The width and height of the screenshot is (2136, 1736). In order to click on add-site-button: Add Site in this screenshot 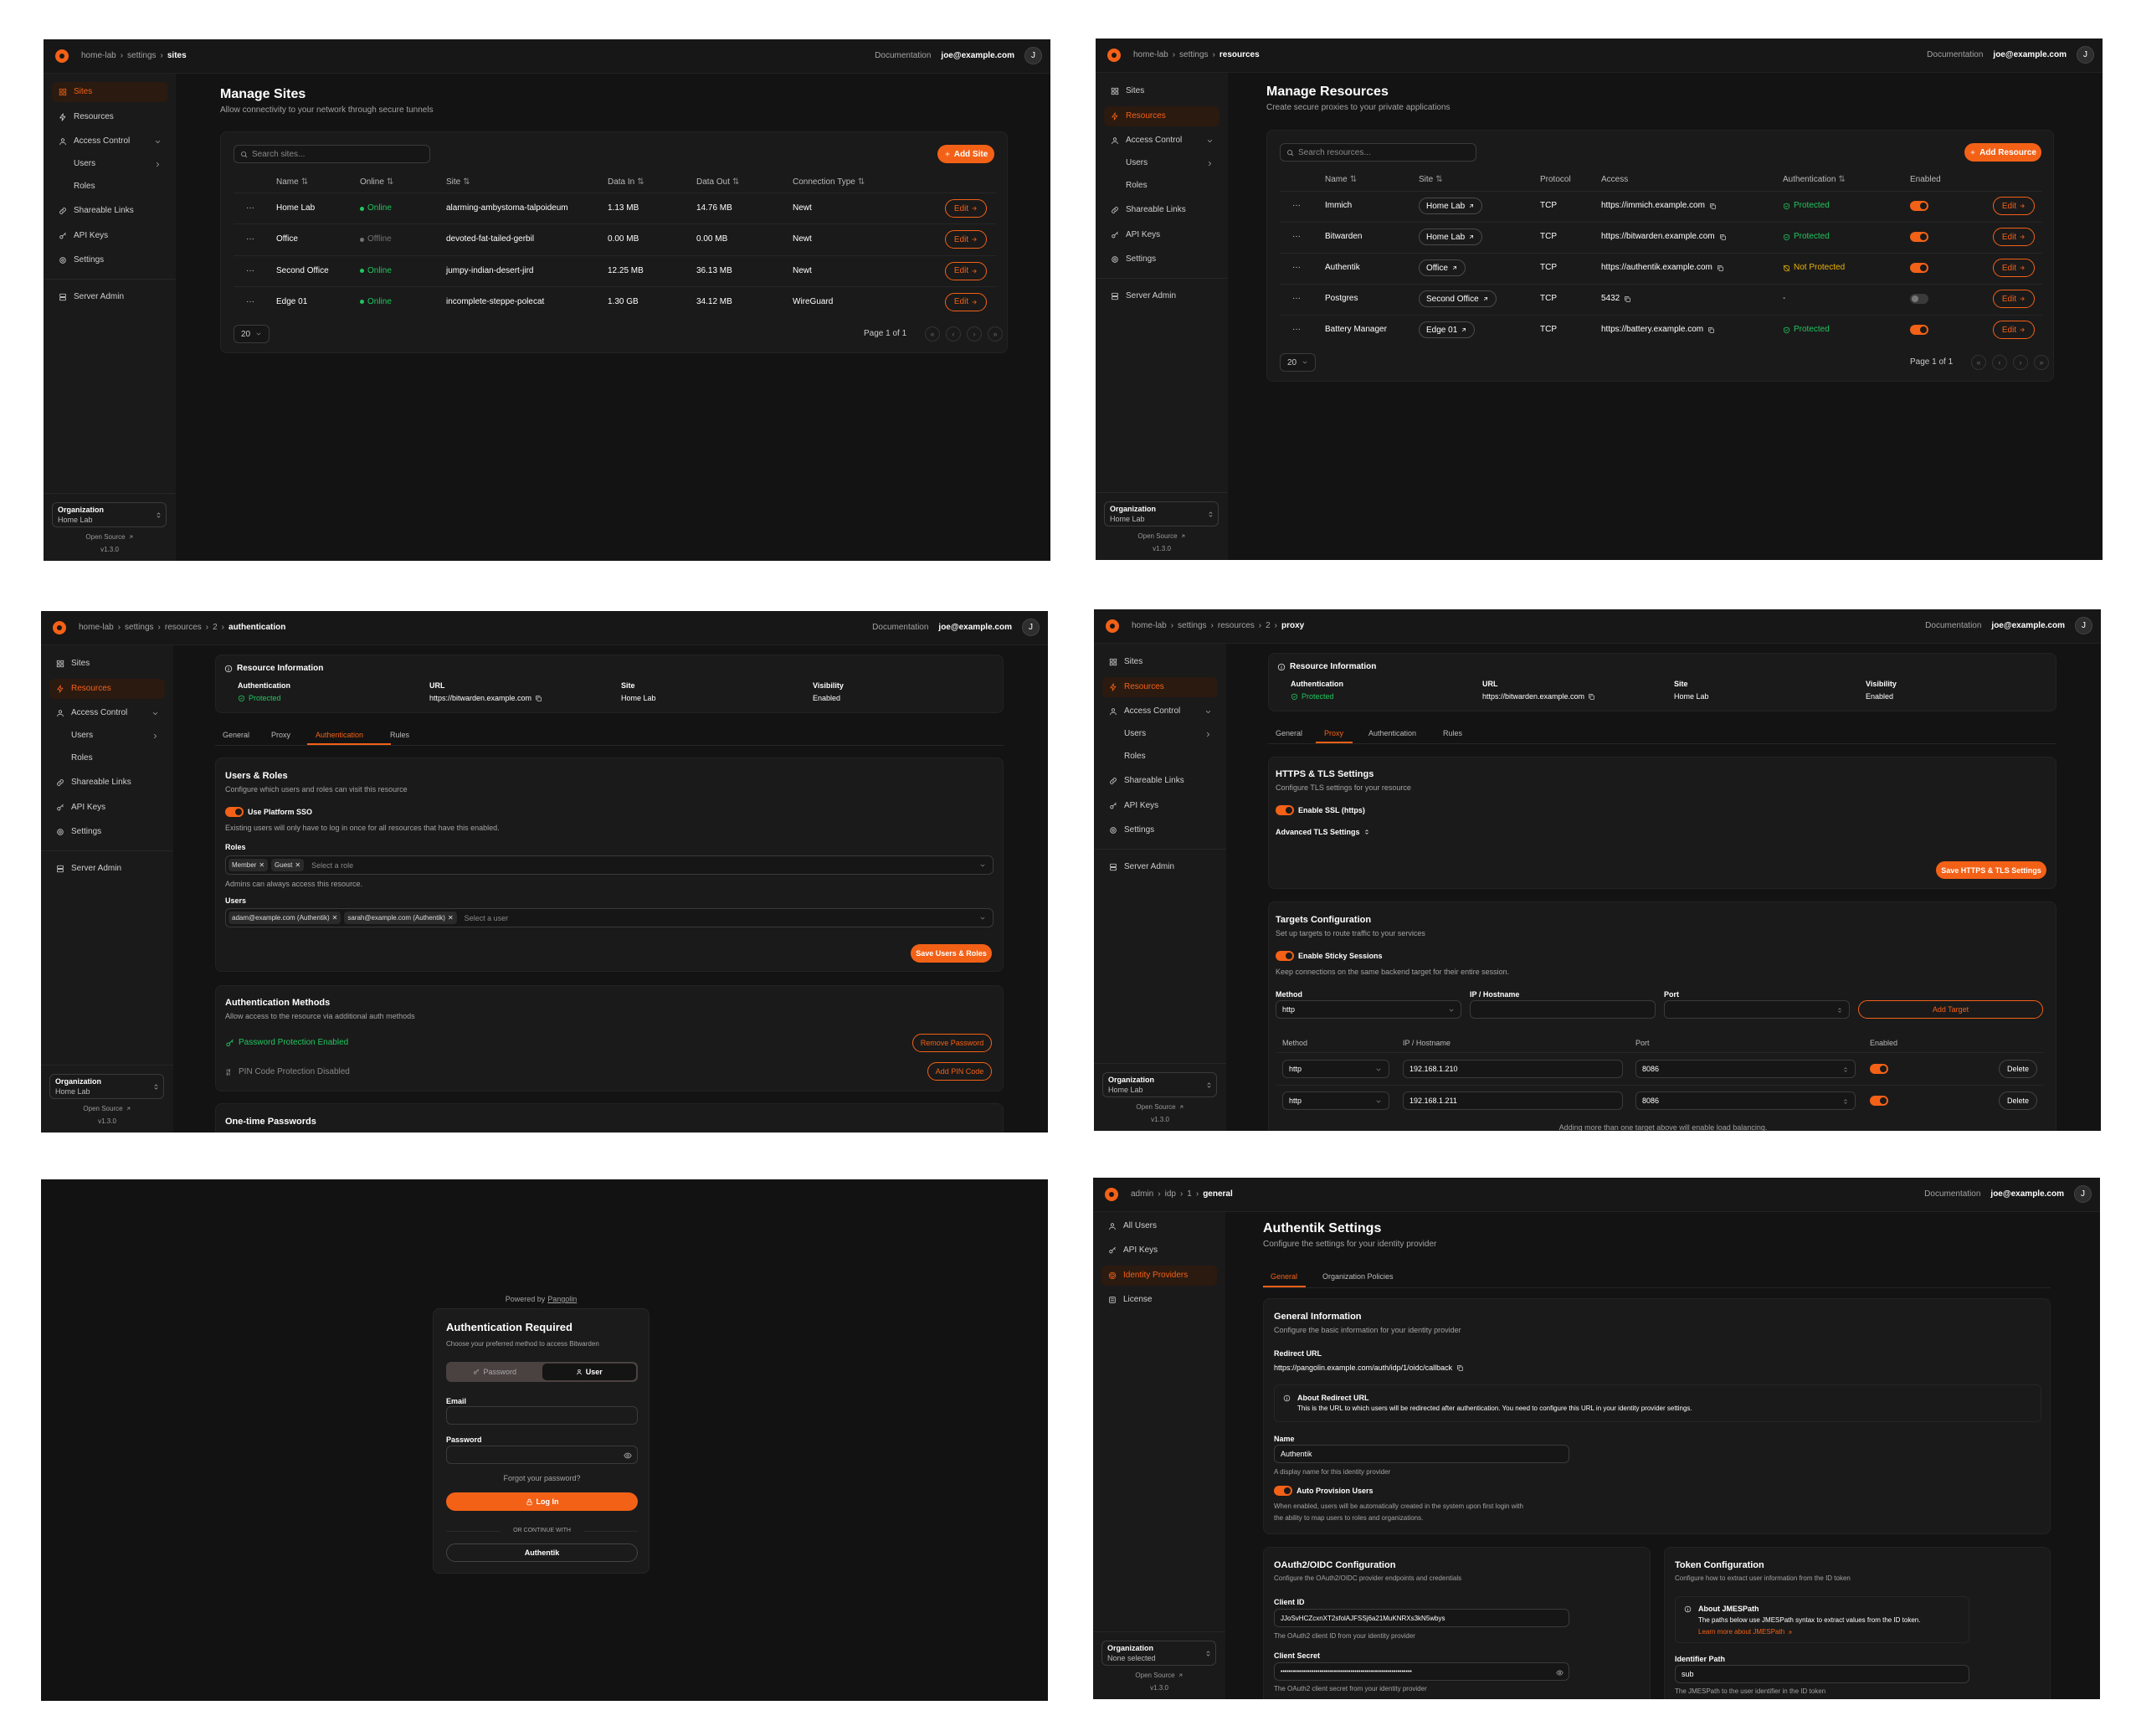, I will do `click(966, 154)`.